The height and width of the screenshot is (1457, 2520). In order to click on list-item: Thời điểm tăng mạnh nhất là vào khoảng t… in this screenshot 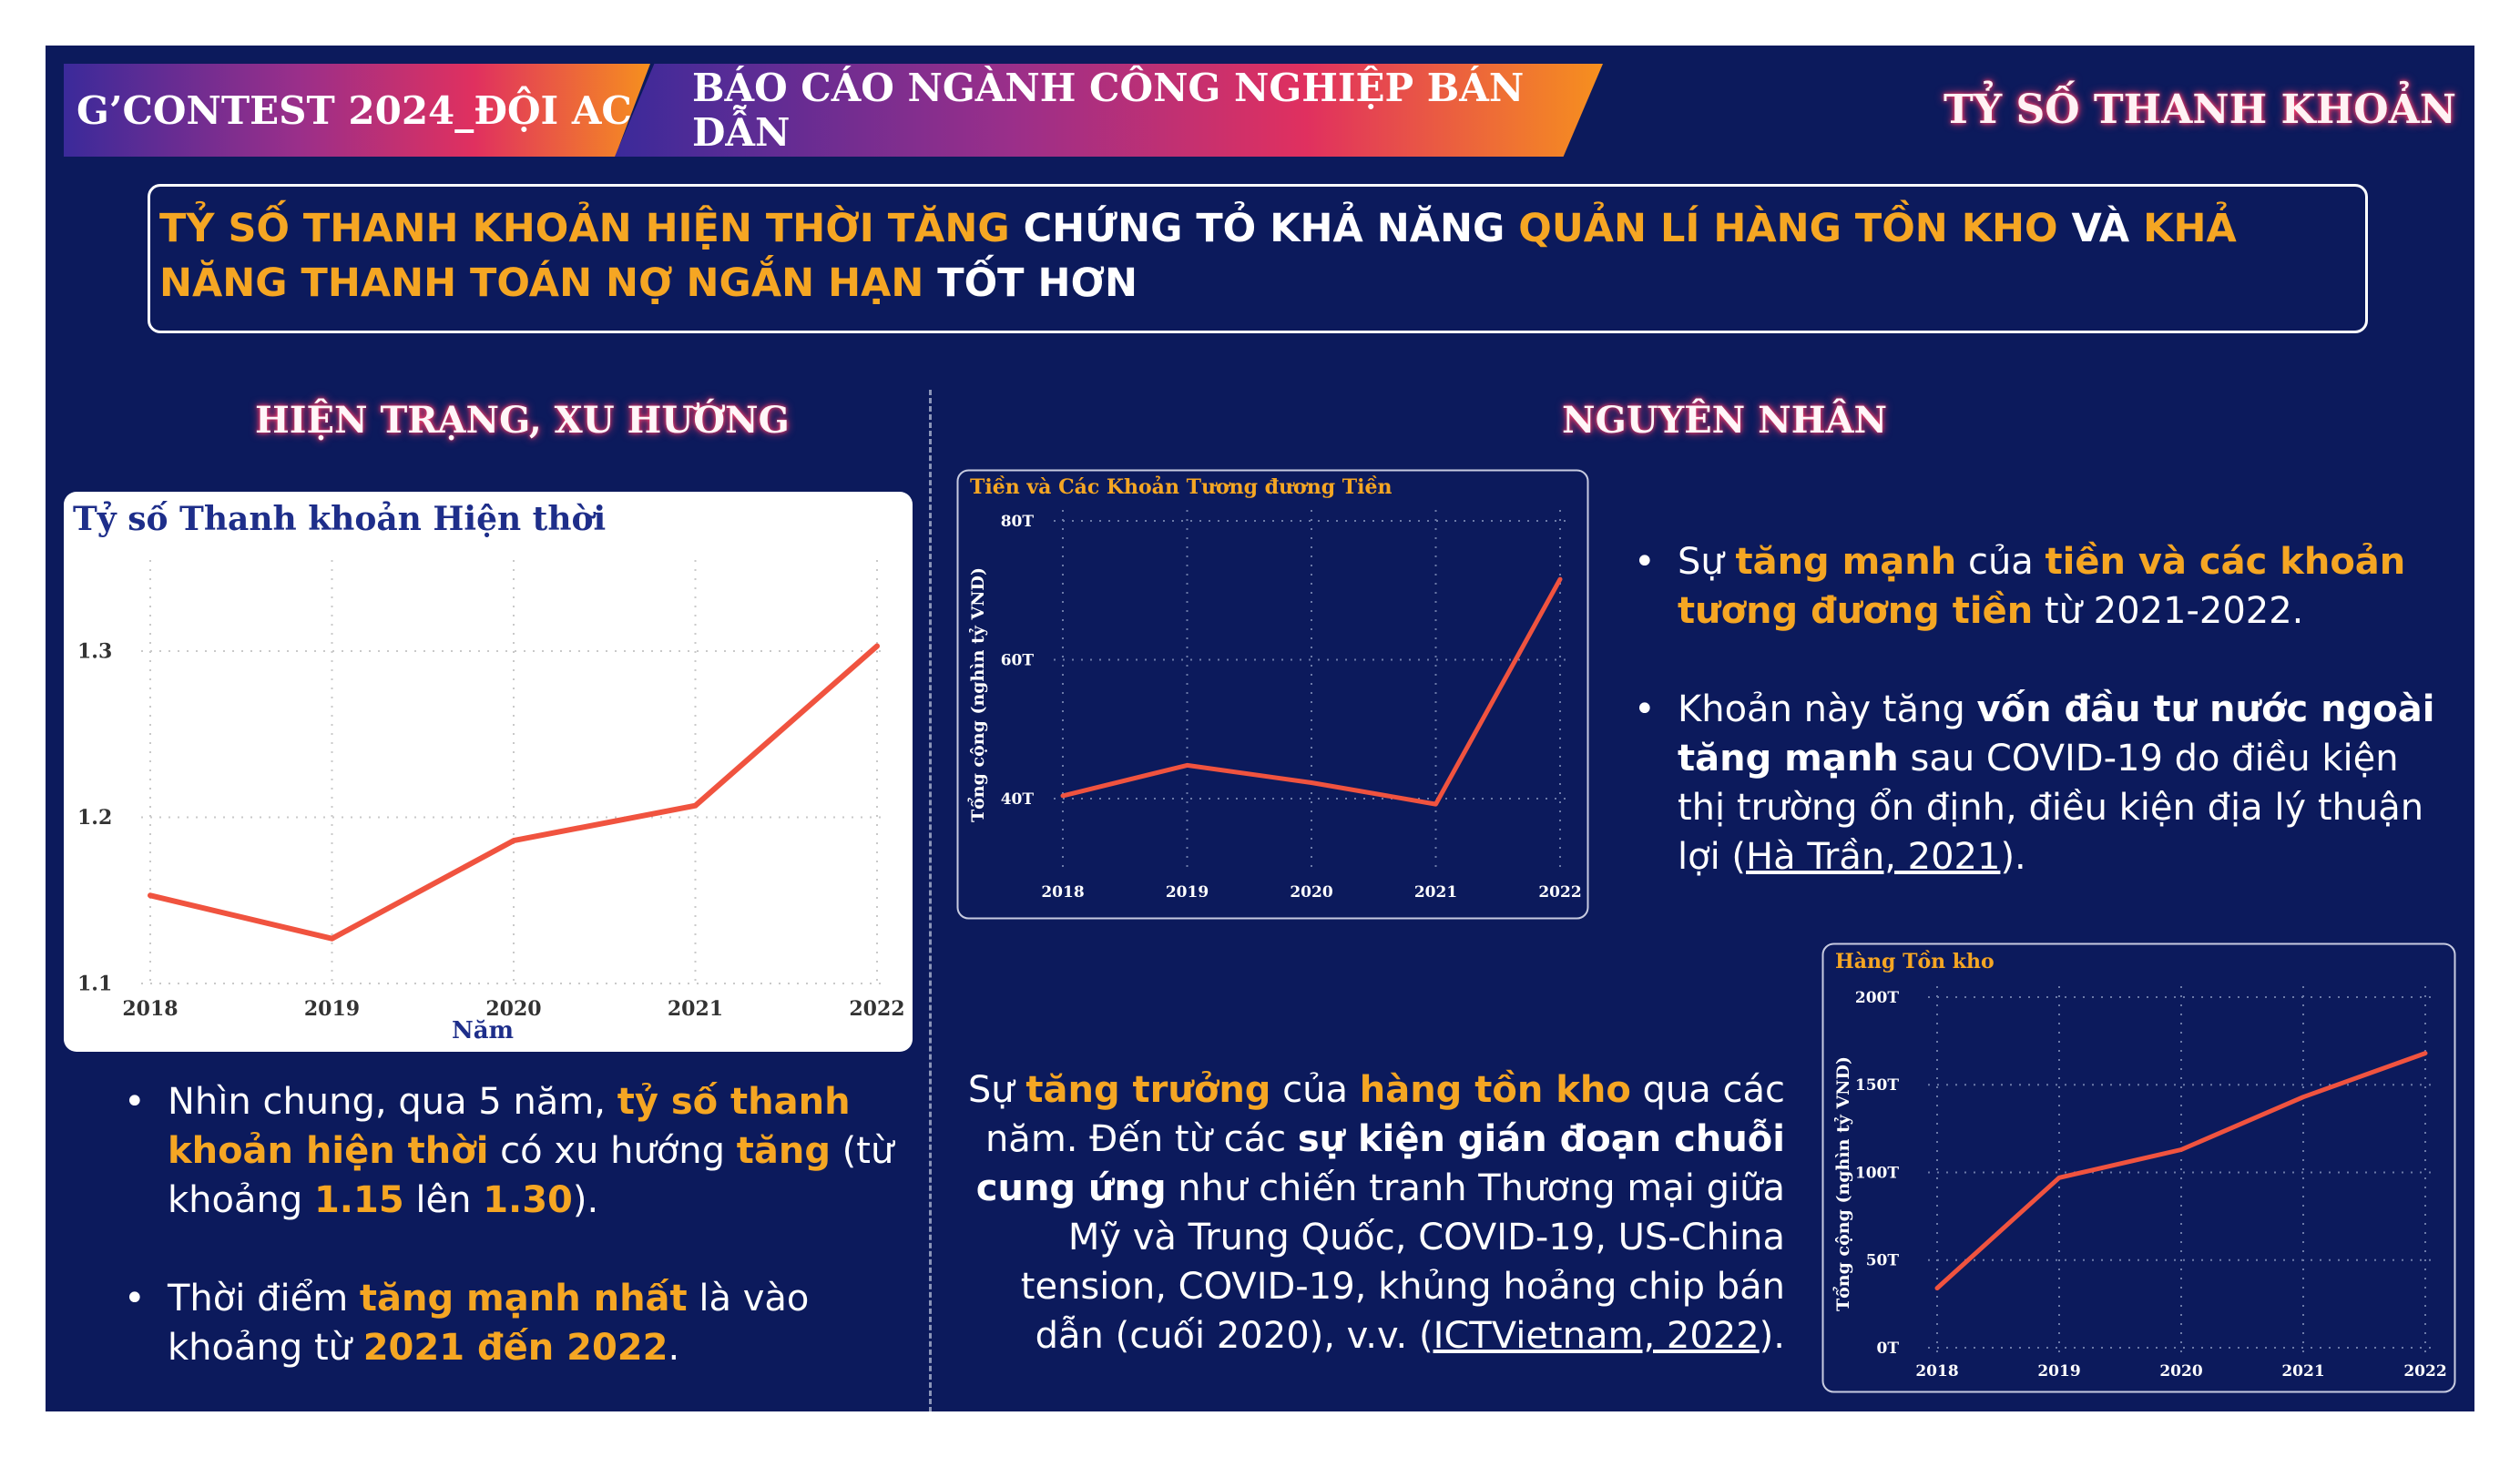, I will do `click(512, 1323)`.